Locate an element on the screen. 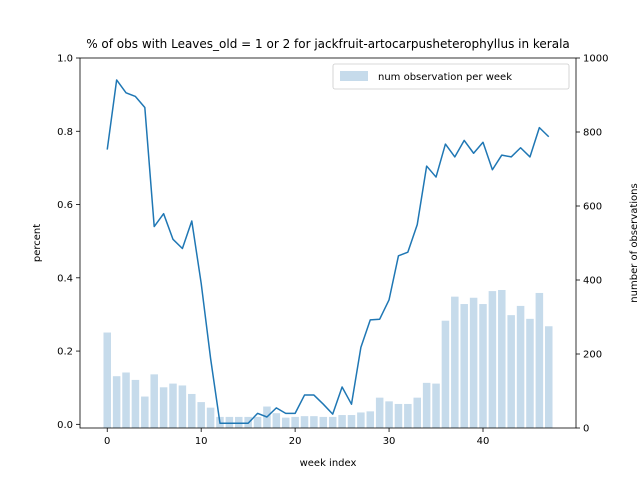 Image resolution: width=640 pixels, height=480 pixels. legend-box is located at coordinates (451, 76).